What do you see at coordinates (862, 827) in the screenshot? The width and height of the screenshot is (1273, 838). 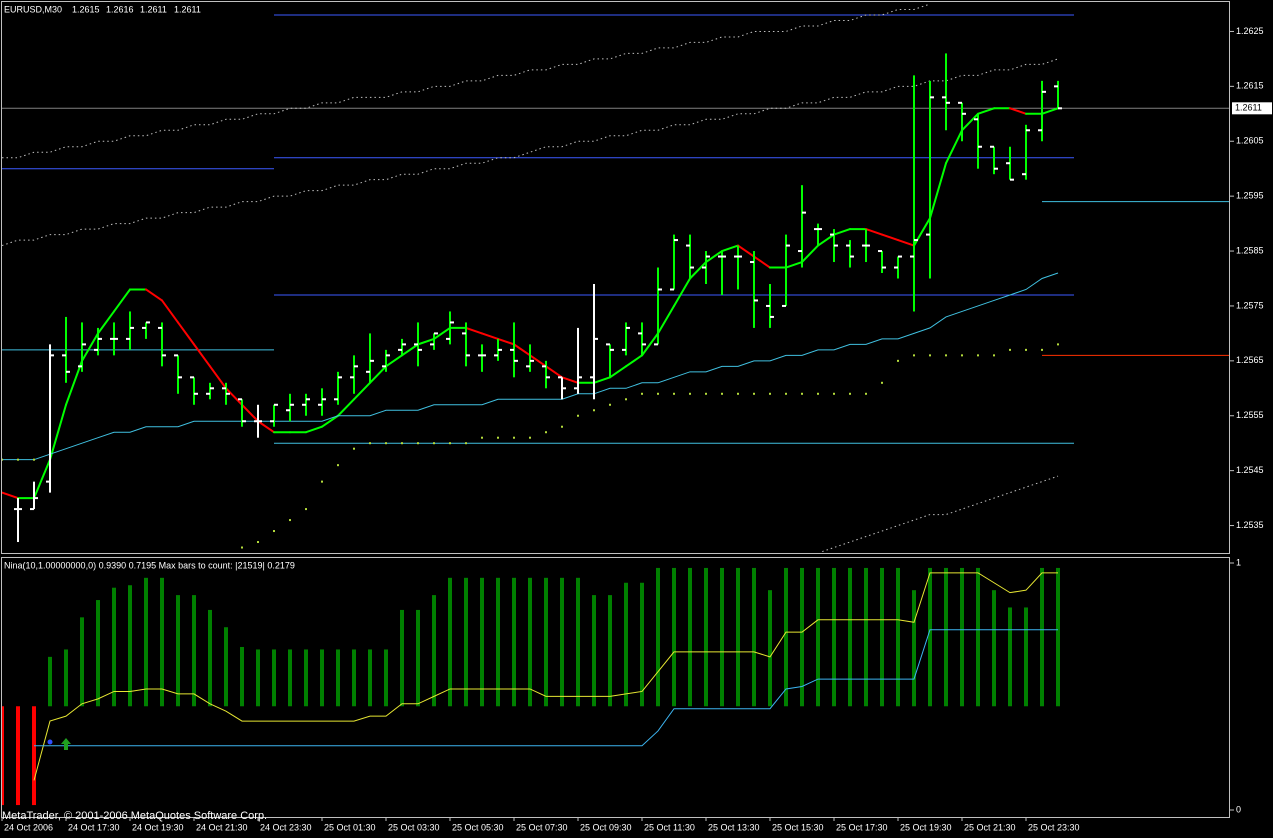 I see `x-tick-label: 25 Oct 17:30` at bounding box center [862, 827].